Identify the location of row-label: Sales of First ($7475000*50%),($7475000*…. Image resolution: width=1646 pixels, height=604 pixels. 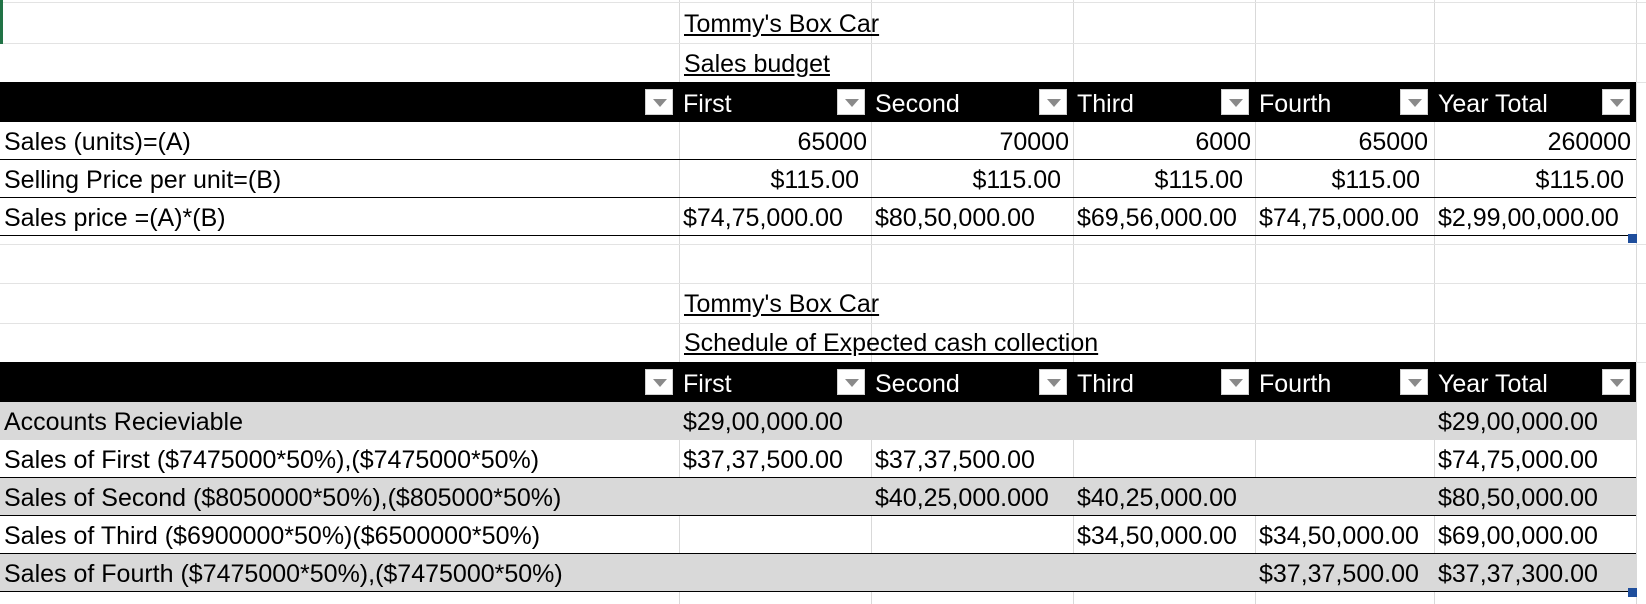
(272, 460).